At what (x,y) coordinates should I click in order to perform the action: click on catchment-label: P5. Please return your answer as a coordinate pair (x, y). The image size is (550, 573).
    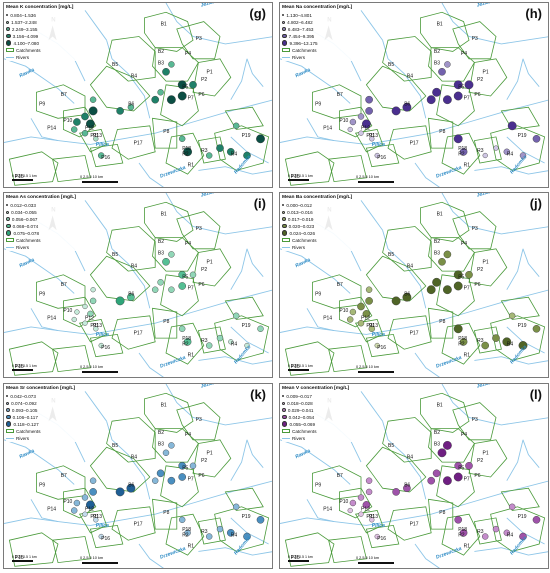
    Looking at the image, I should click on (461, 469).